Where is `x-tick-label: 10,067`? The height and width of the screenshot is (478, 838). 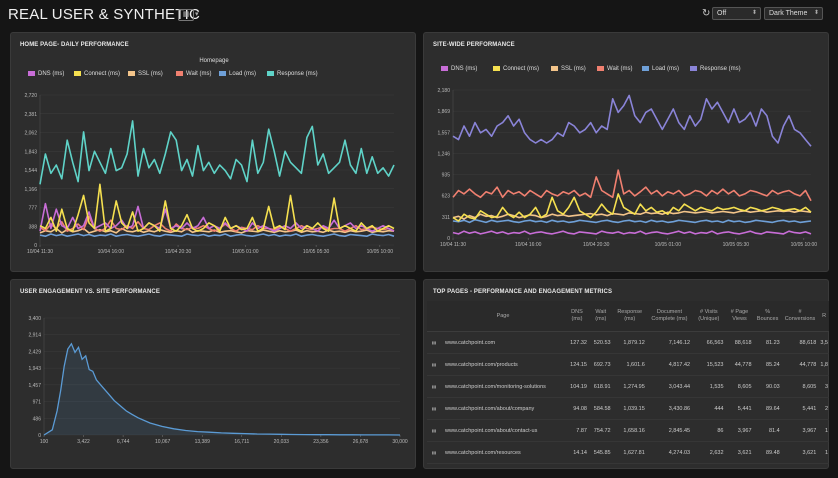
x-tick-label: 10,067 is located at coordinates (163, 442).